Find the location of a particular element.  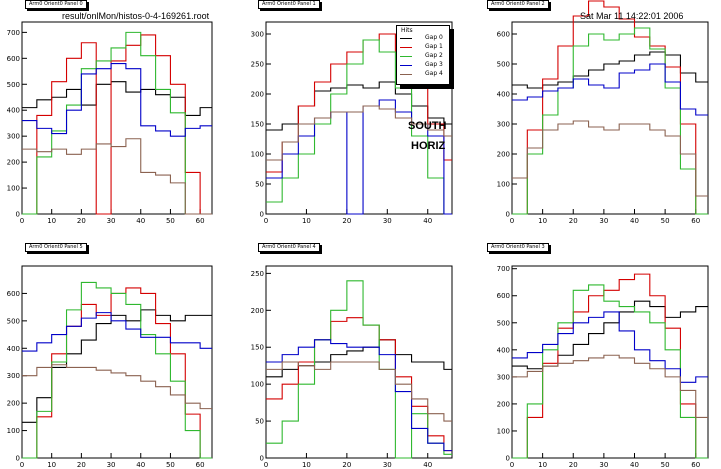

legend-label: Gap 4 is located at coordinates (434, 73).